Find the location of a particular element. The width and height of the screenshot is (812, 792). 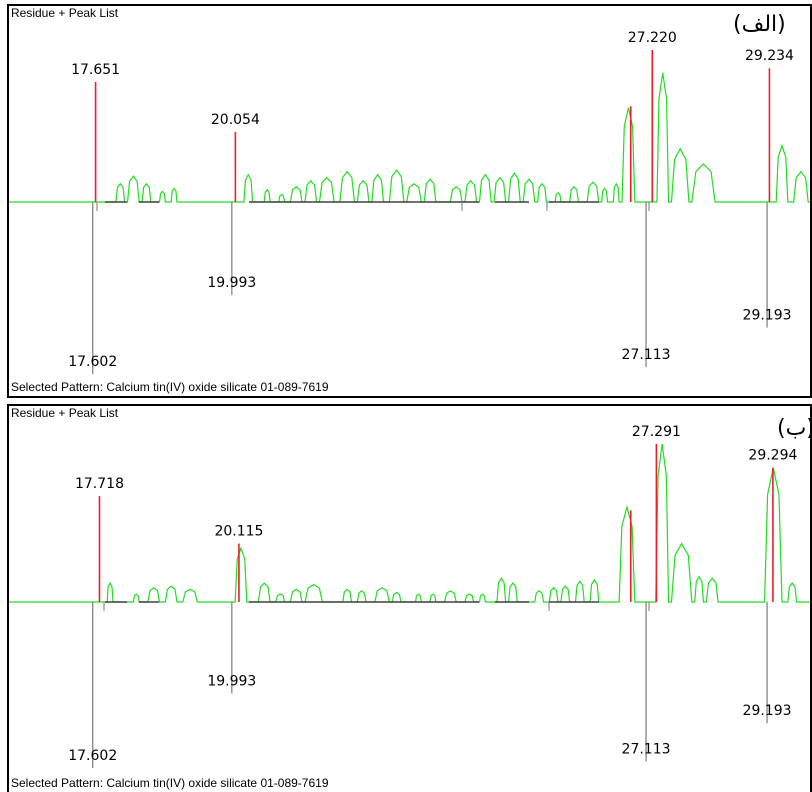

observed-peak-label: 27.220 is located at coordinates (652, 38).